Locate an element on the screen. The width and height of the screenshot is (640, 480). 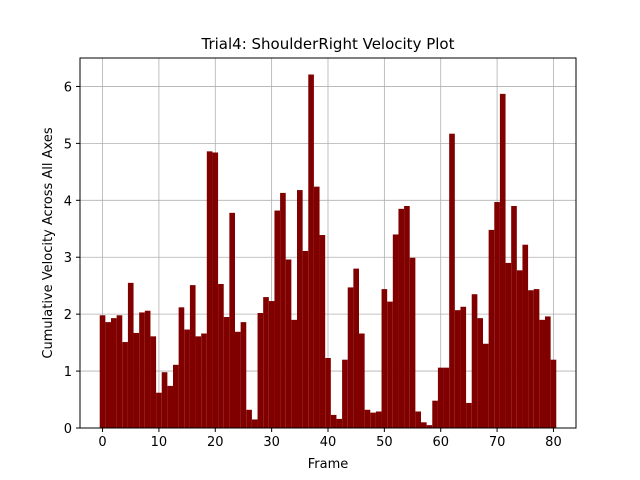
y-axis-label: Cumulative Velocity Across All Axes is located at coordinates (48, 242).